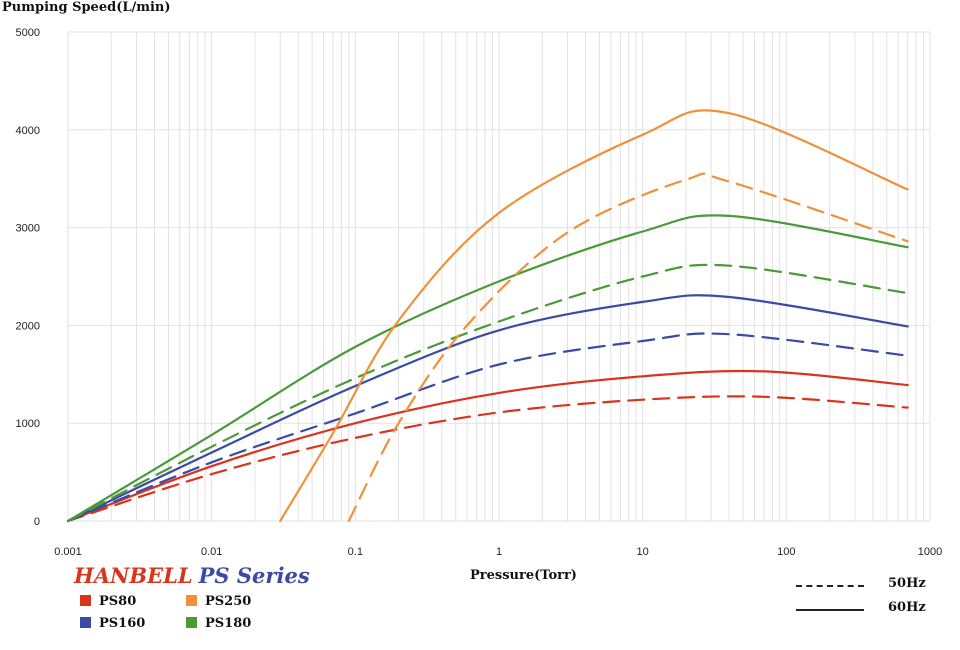 This screenshot has width=960, height=650. What do you see at coordinates (68, 552) in the screenshot?
I see `x-tick-label: 0.001` at bounding box center [68, 552].